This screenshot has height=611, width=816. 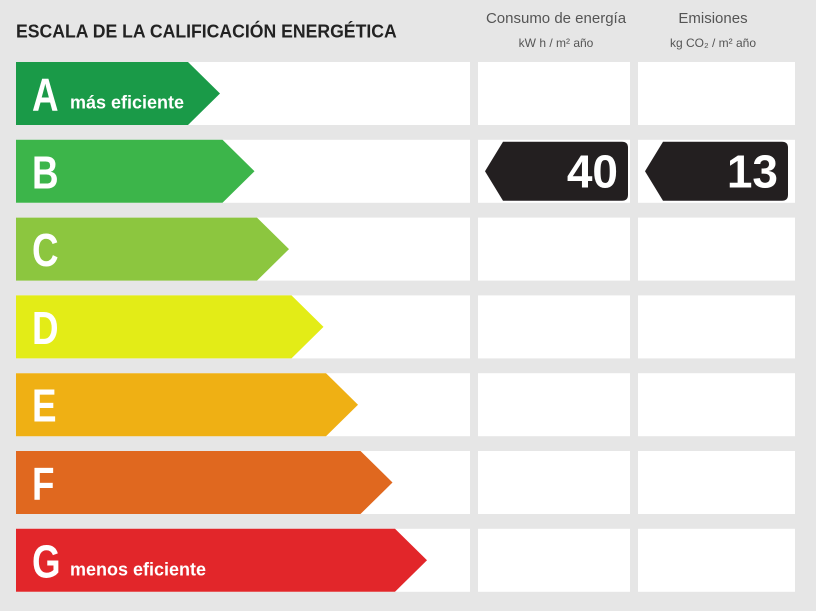 I want to click on column-title: Consumo de energía, so click(x=556, y=18).